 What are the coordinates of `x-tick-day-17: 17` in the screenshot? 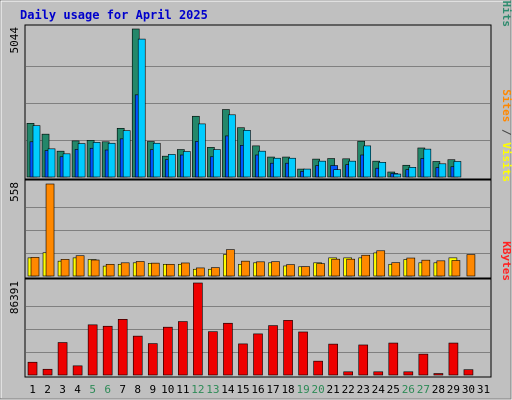 It's located at (272, 389).